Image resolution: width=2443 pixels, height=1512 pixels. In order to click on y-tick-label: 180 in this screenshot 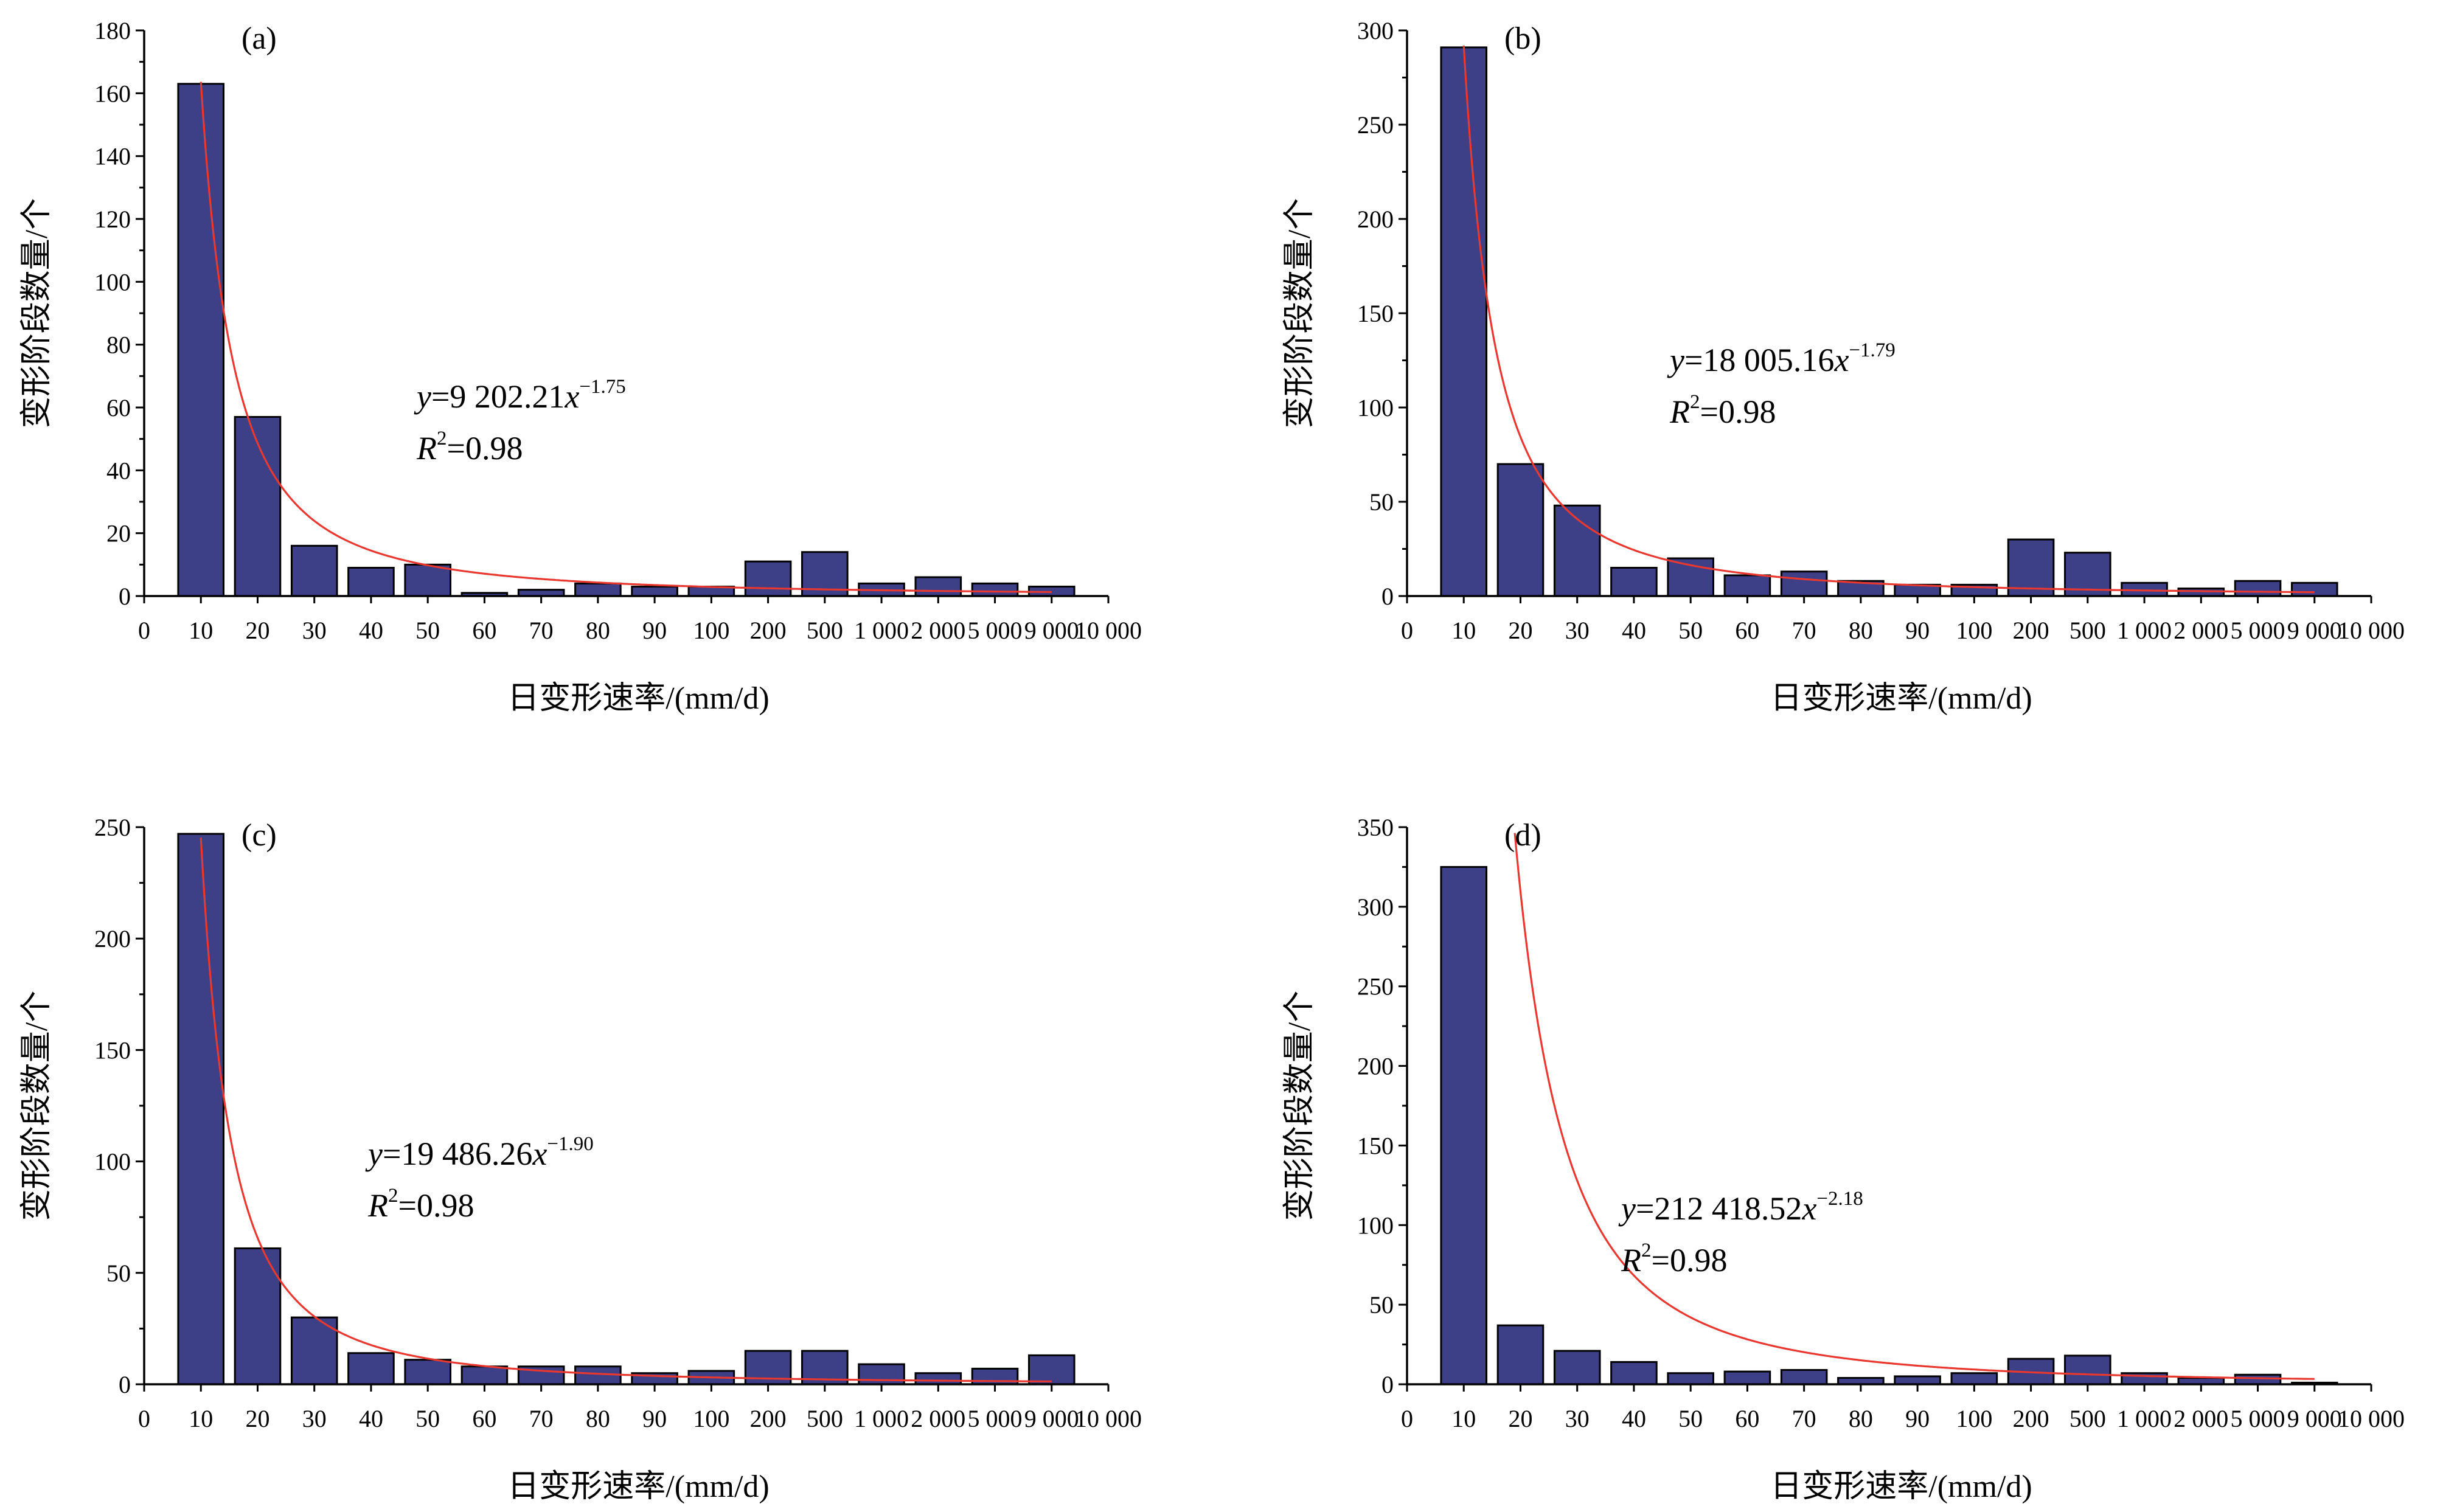, I will do `click(112, 30)`.